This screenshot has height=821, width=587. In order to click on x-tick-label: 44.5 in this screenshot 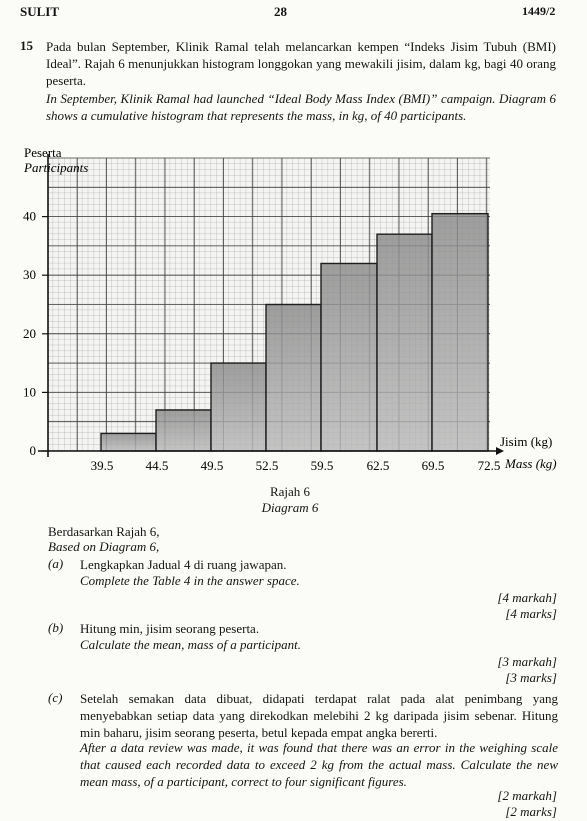, I will do `click(157, 465)`.